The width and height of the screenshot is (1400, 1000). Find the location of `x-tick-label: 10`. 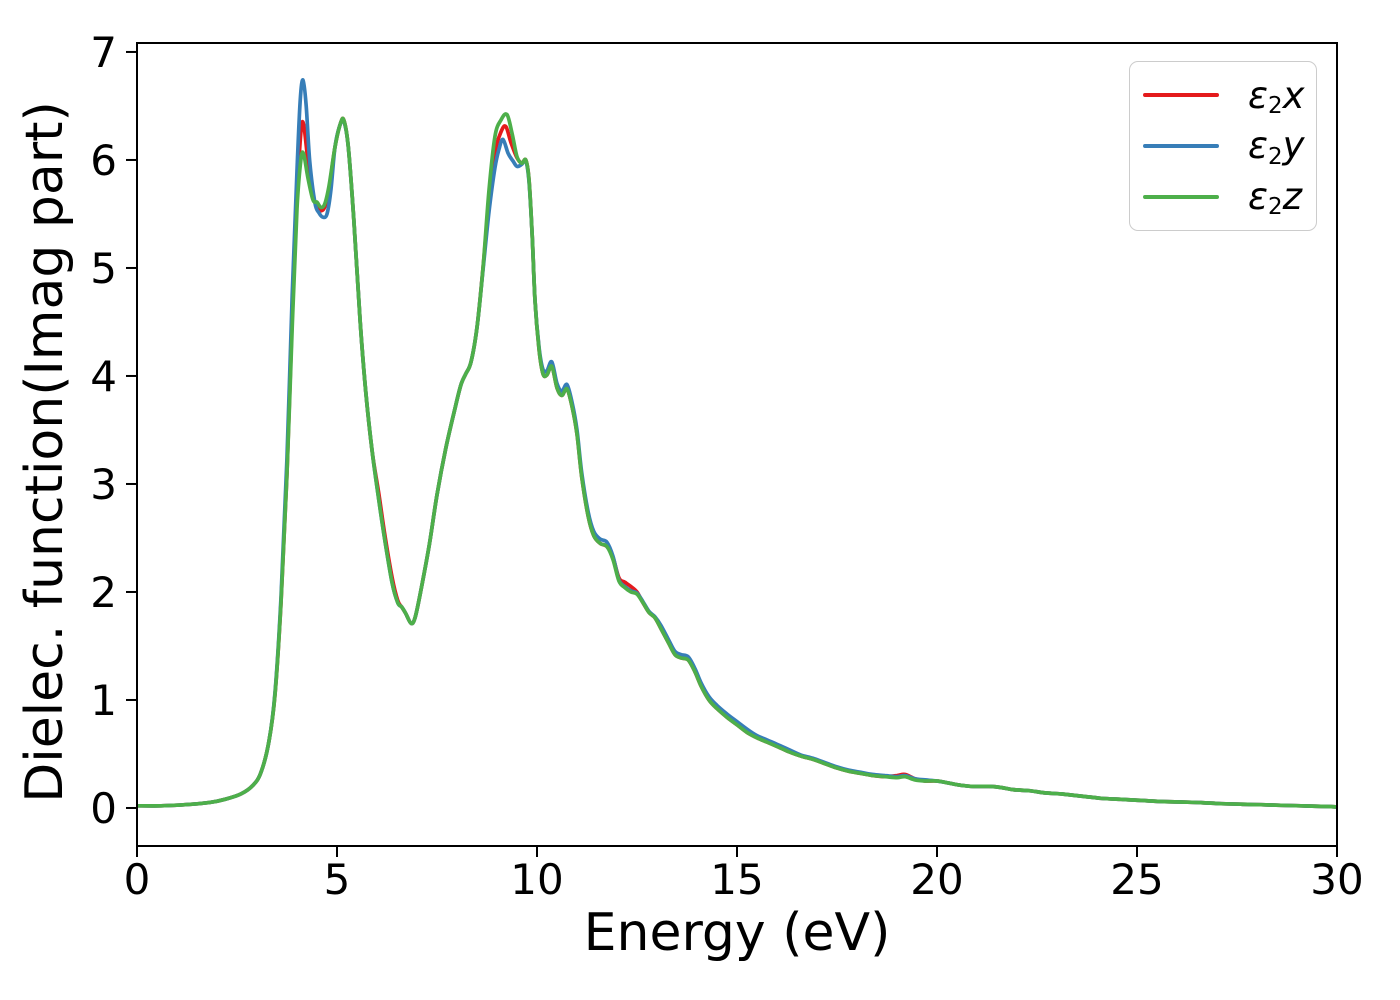

x-tick-label: 10 is located at coordinates (536, 879).